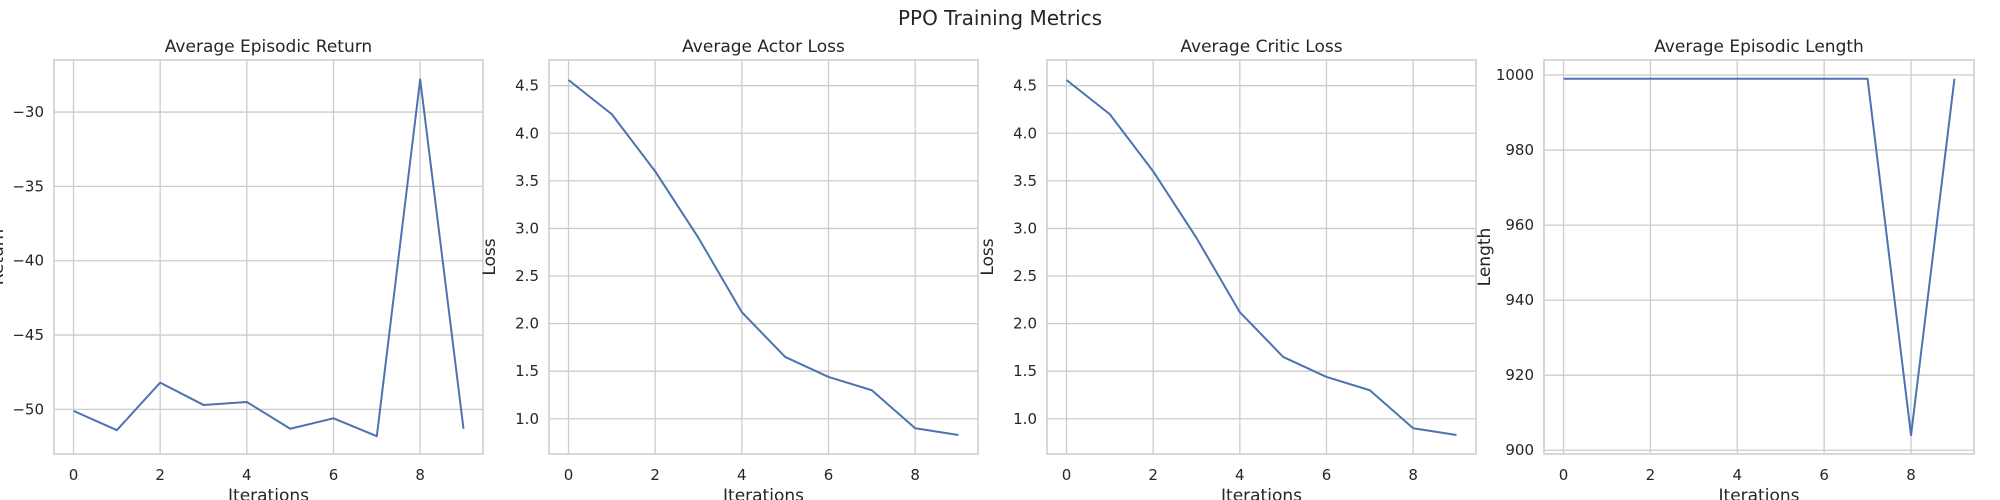 This screenshot has width=2000, height=500. Describe the element at coordinates (1515, 75) in the screenshot. I see `y-tick-label: 1000` at that location.